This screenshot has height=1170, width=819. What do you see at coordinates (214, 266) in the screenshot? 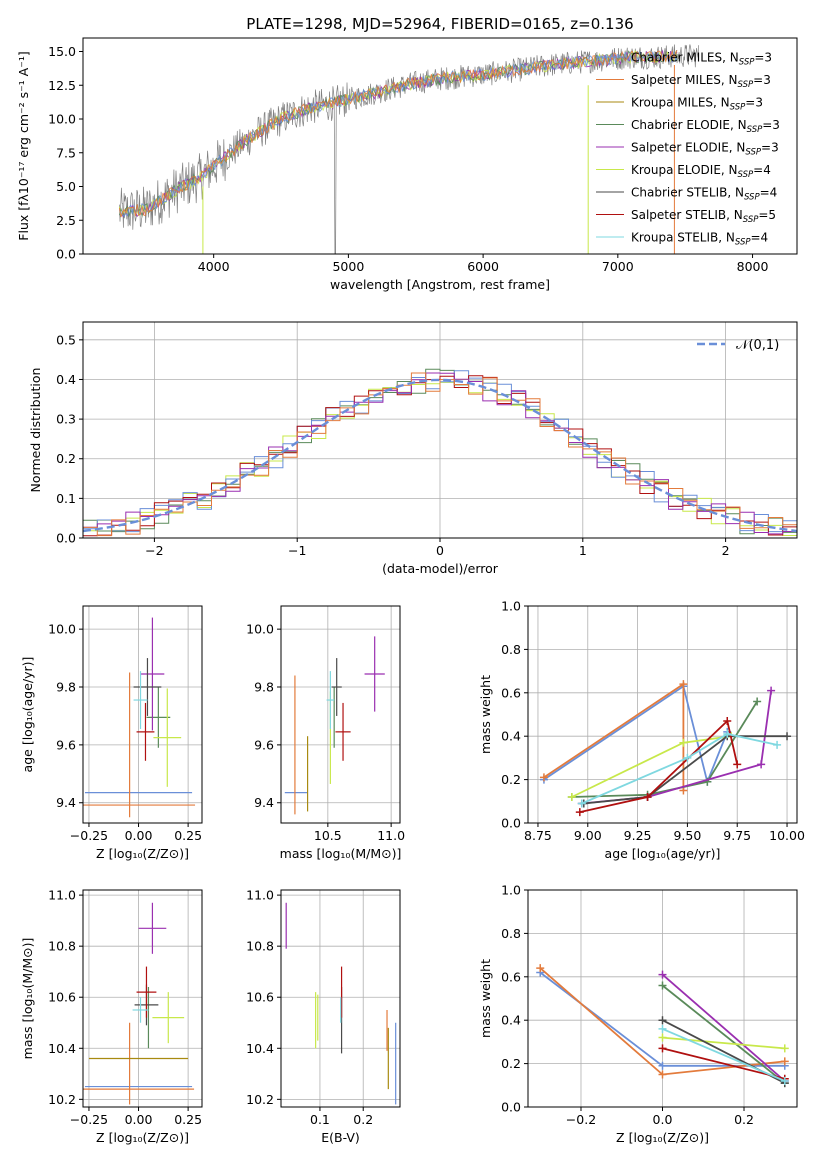
I see `x-tick-label: 4000` at bounding box center [214, 266].